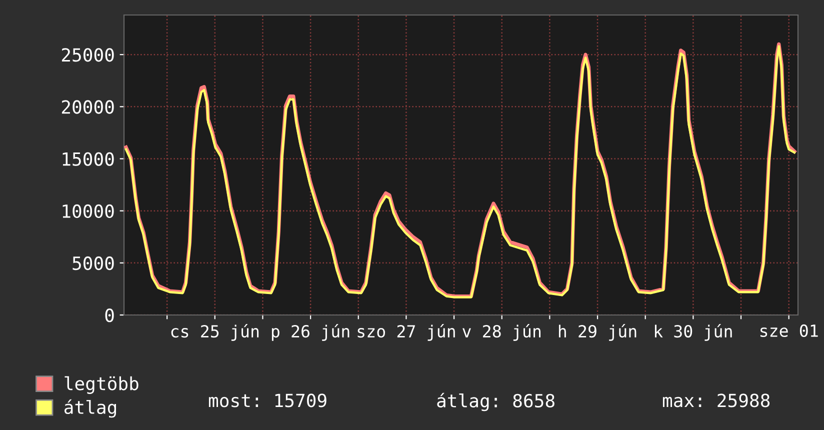  What do you see at coordinates (101, 385) in the screenshot?
I see `legend-label: legtöbb` at bounding box center [101, 385].